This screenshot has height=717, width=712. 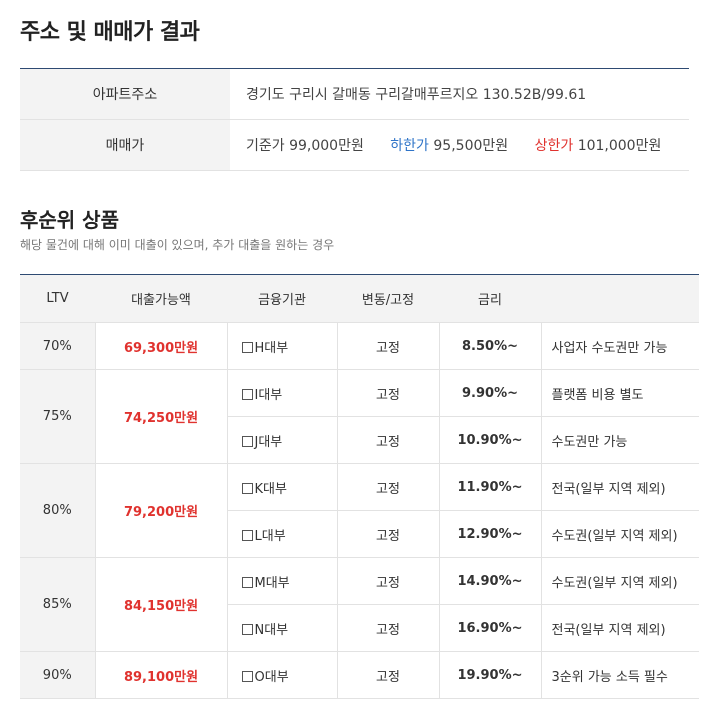 I want to click on institution-label: J대부, so click(x=268, y=442).